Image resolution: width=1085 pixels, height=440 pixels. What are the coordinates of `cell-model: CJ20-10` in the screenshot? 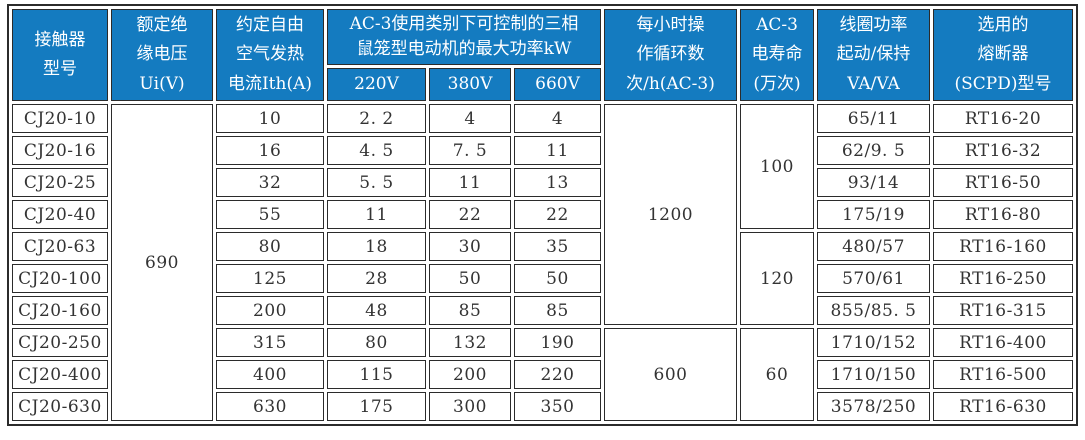 It's located at (60, 118).